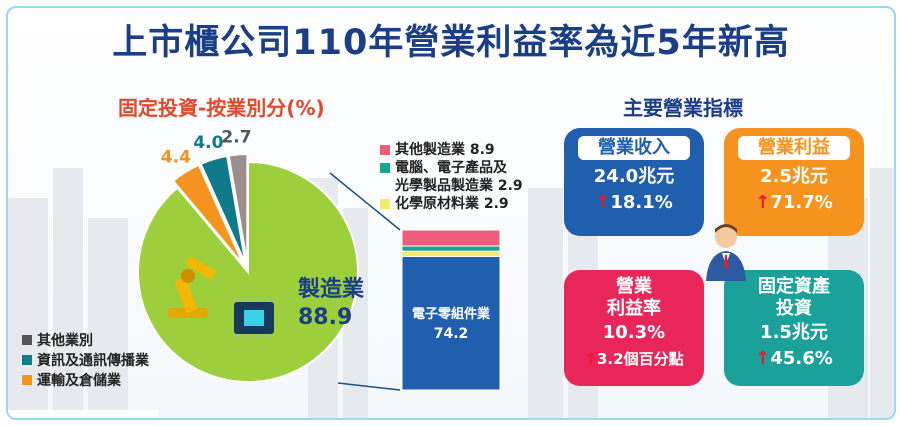  I want to click on legend-label: 化學原材料業 2.9, so click(452, 204).